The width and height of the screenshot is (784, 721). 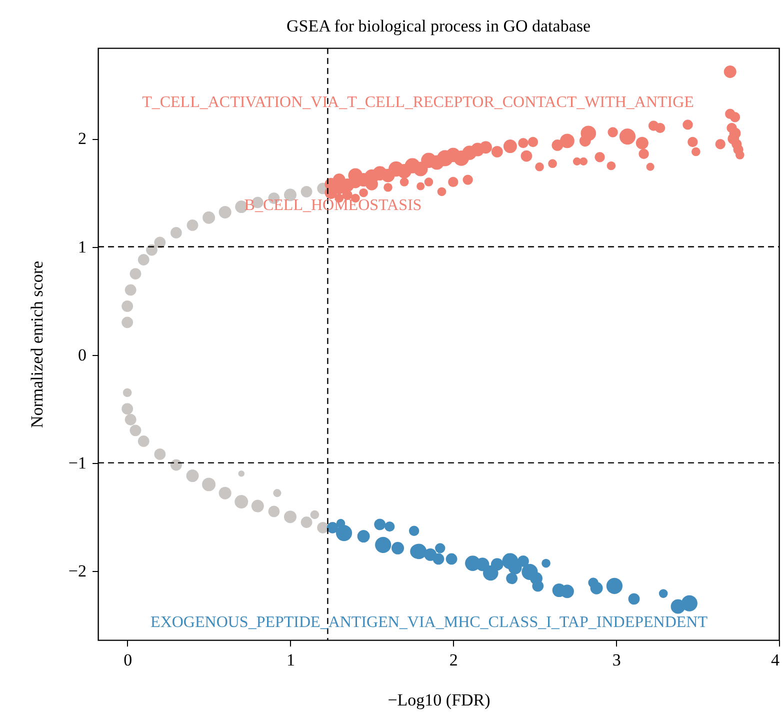 I want to click on x-tick-label: 2, so click(x=453, y=660).